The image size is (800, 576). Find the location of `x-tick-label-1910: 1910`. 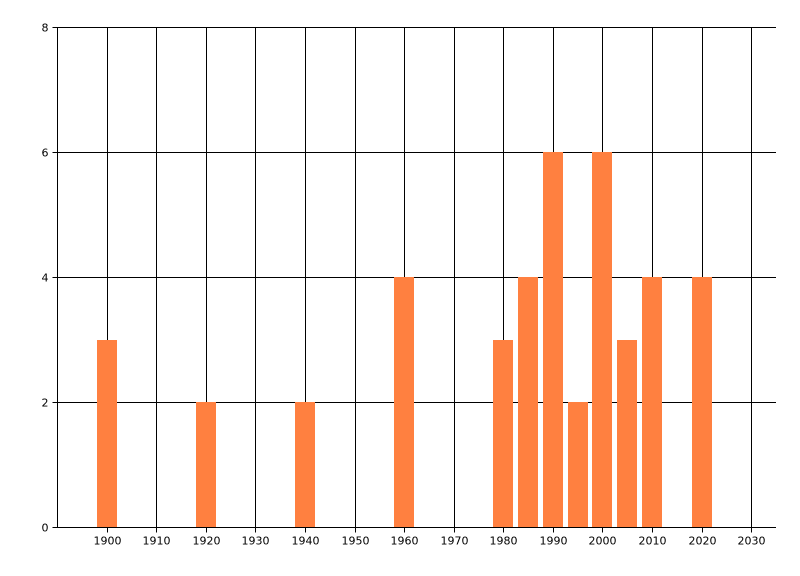

x-tick-label-1910: 1910 is located at coordinates (157, 541).